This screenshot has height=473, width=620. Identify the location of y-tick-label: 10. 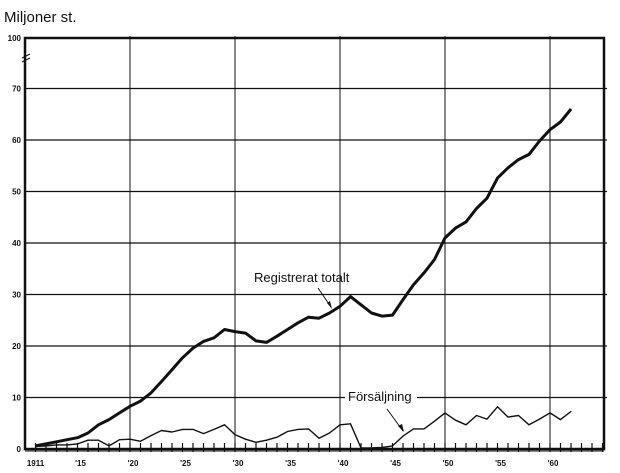
(16, 398).